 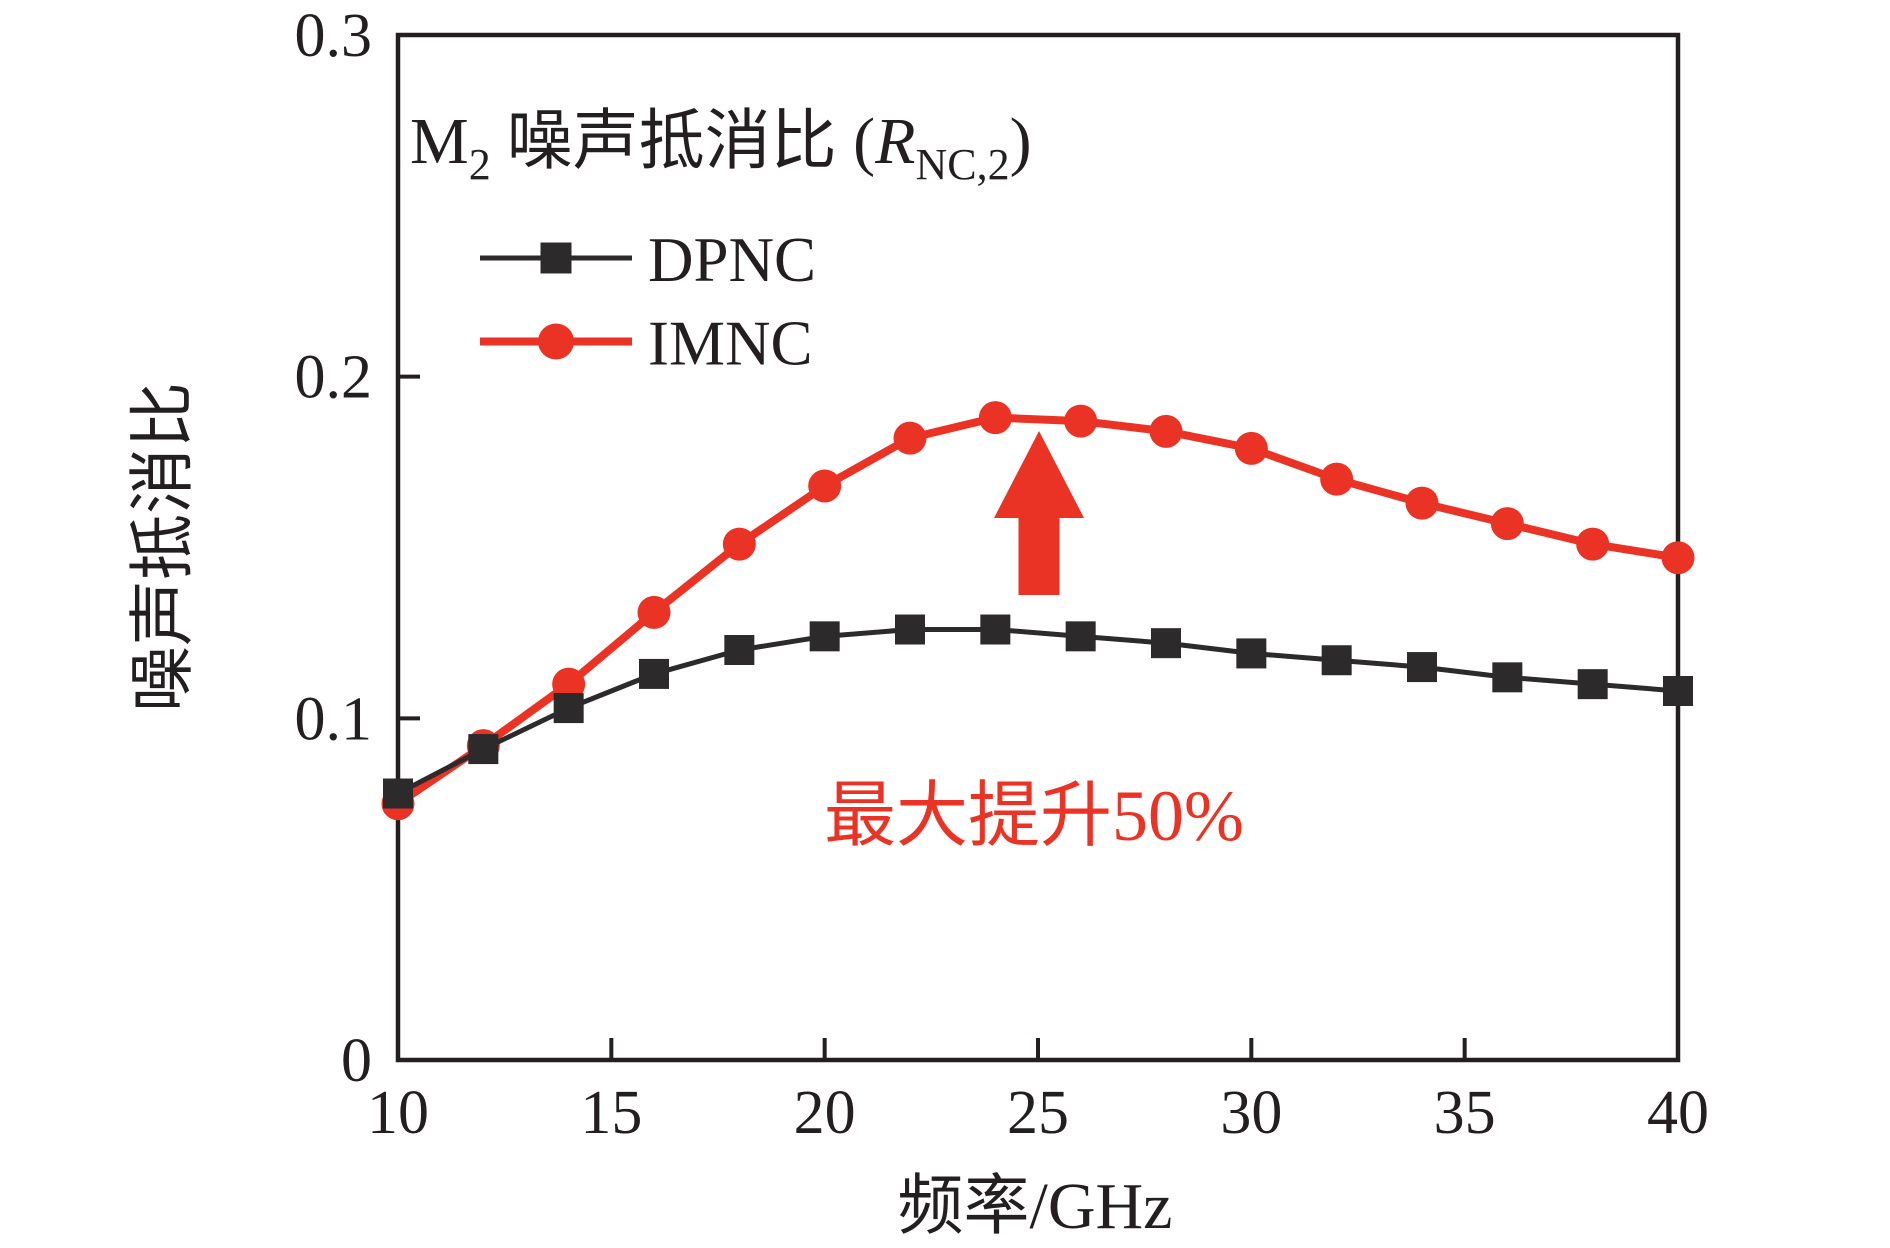 What do you see at coordinates (1038, 1113) in the screenshot?
I see `x-tick-label: 25` at bounding box center [1038, 1113].